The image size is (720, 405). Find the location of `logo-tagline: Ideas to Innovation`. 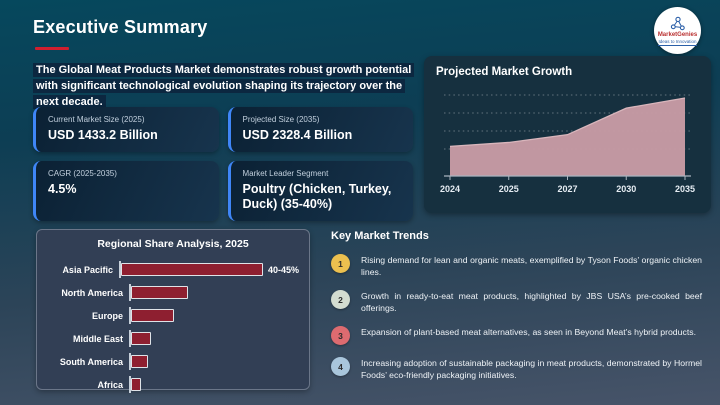

logo-tagline: Ideas to Innovation is located at coordinates (677, 42).